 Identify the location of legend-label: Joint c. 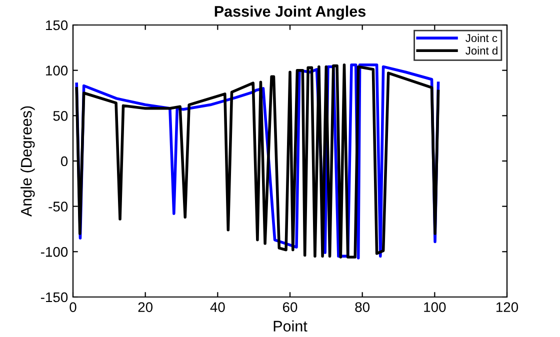
(482, 38).